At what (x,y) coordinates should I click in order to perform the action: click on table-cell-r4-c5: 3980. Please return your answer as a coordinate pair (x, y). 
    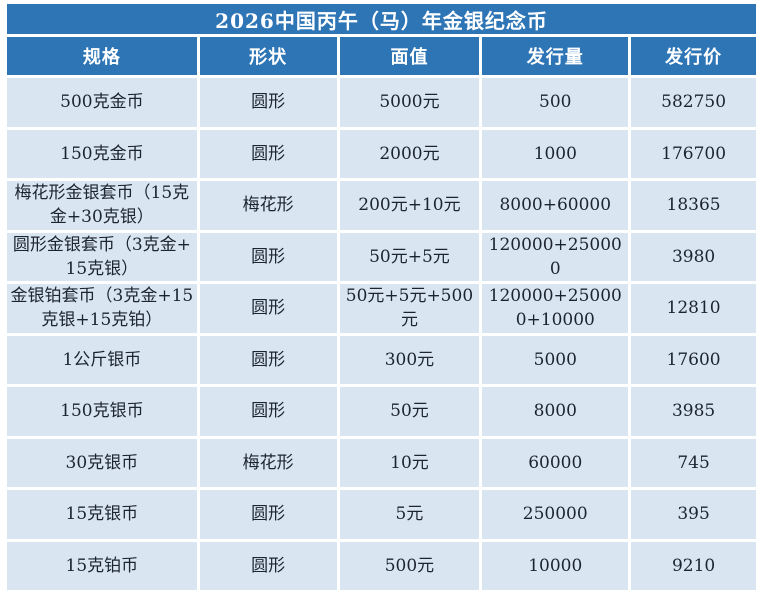
    Looking at the image, I should click on (693, 256).